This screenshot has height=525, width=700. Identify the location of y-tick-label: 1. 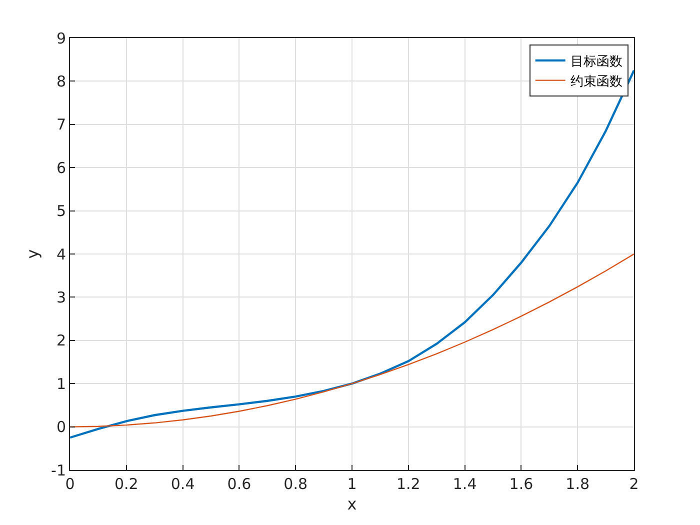
(61, 383).